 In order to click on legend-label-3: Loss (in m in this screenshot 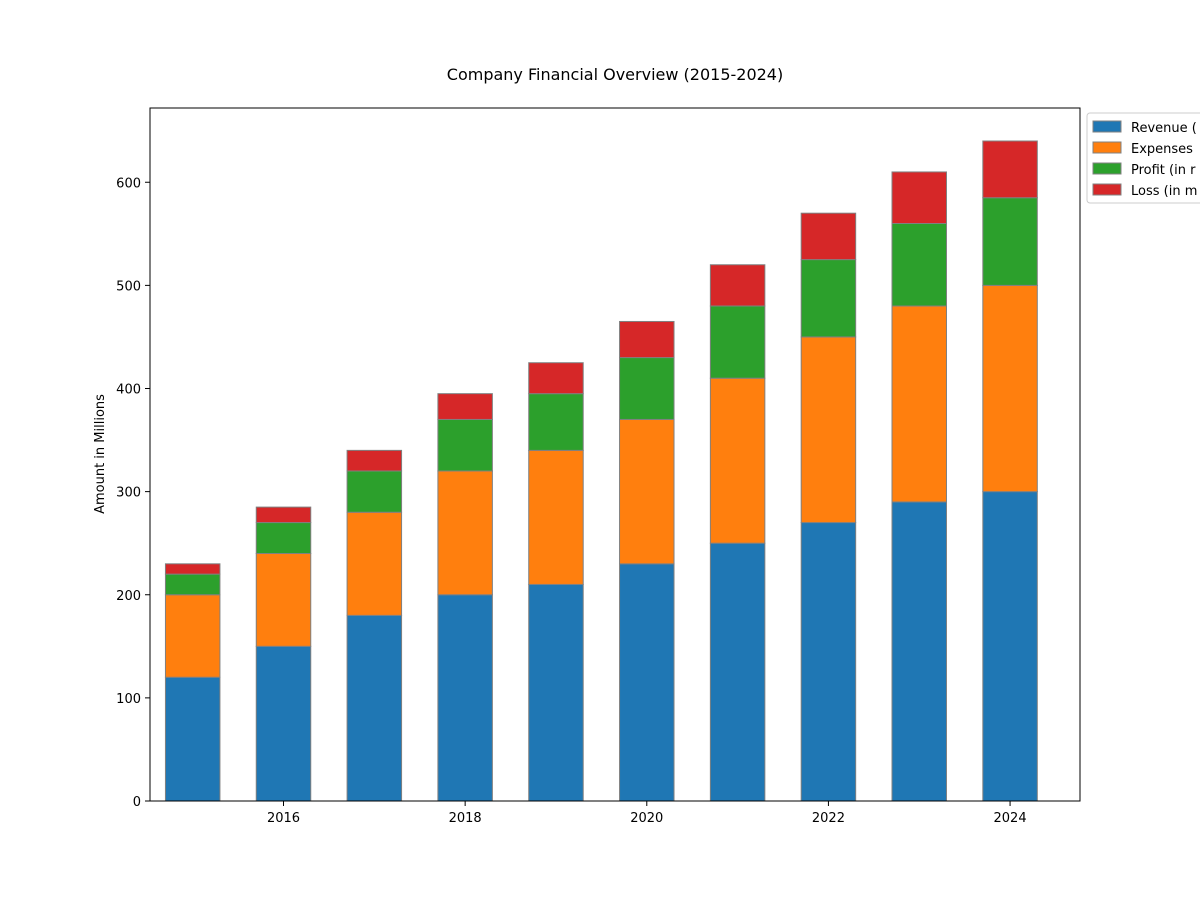, I will do `click(1164, 191)`.